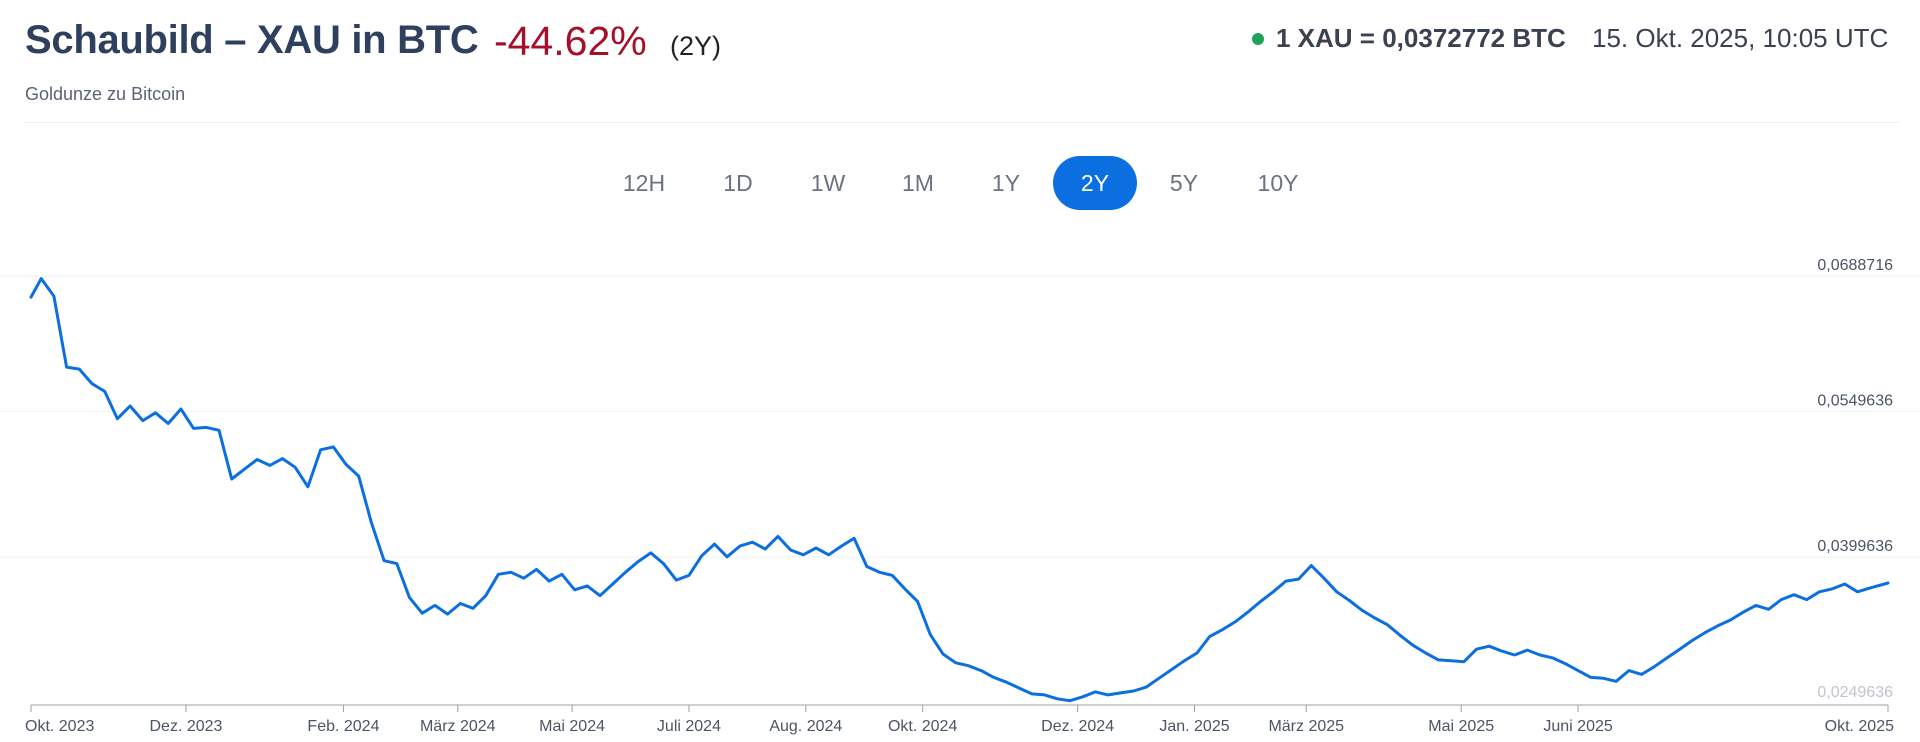 The image size is (1920, 742). Describe the element at coordinates (1306, 726) in the screenshot. I see `x-tick-label: März 2025` at that location.